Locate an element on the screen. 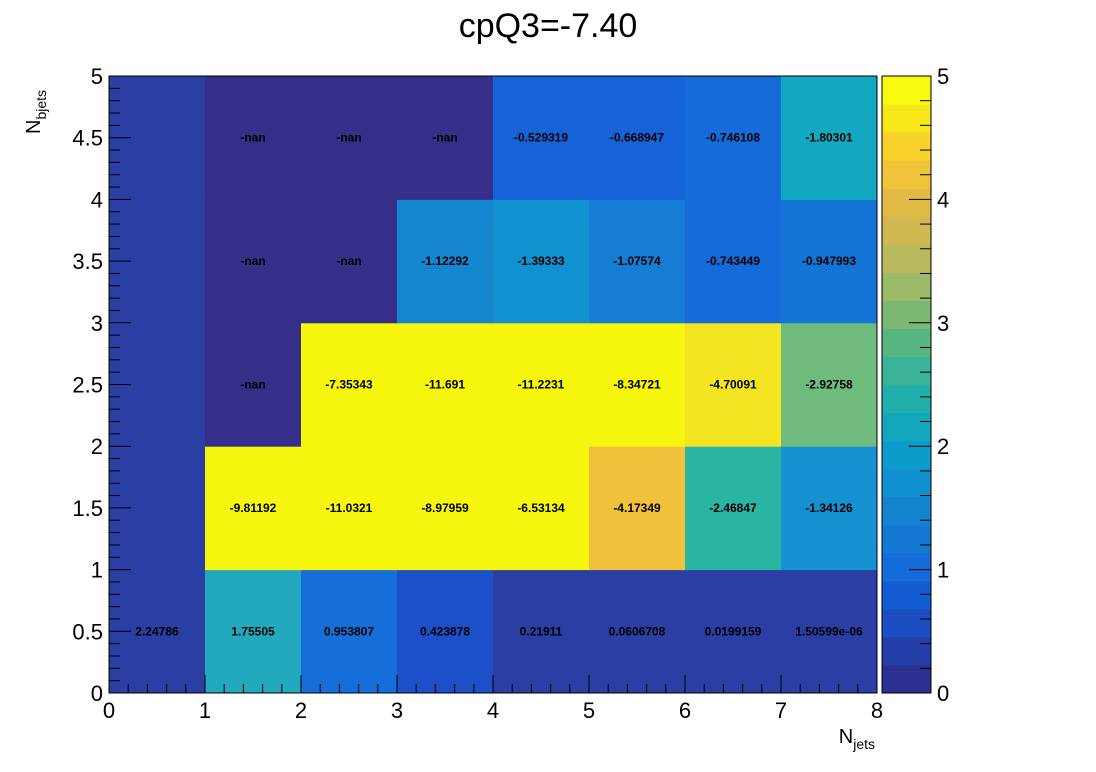 This screenshot has width=1096, height=772. y-axis-label: Nbjets is located at coordinates (36, 112).